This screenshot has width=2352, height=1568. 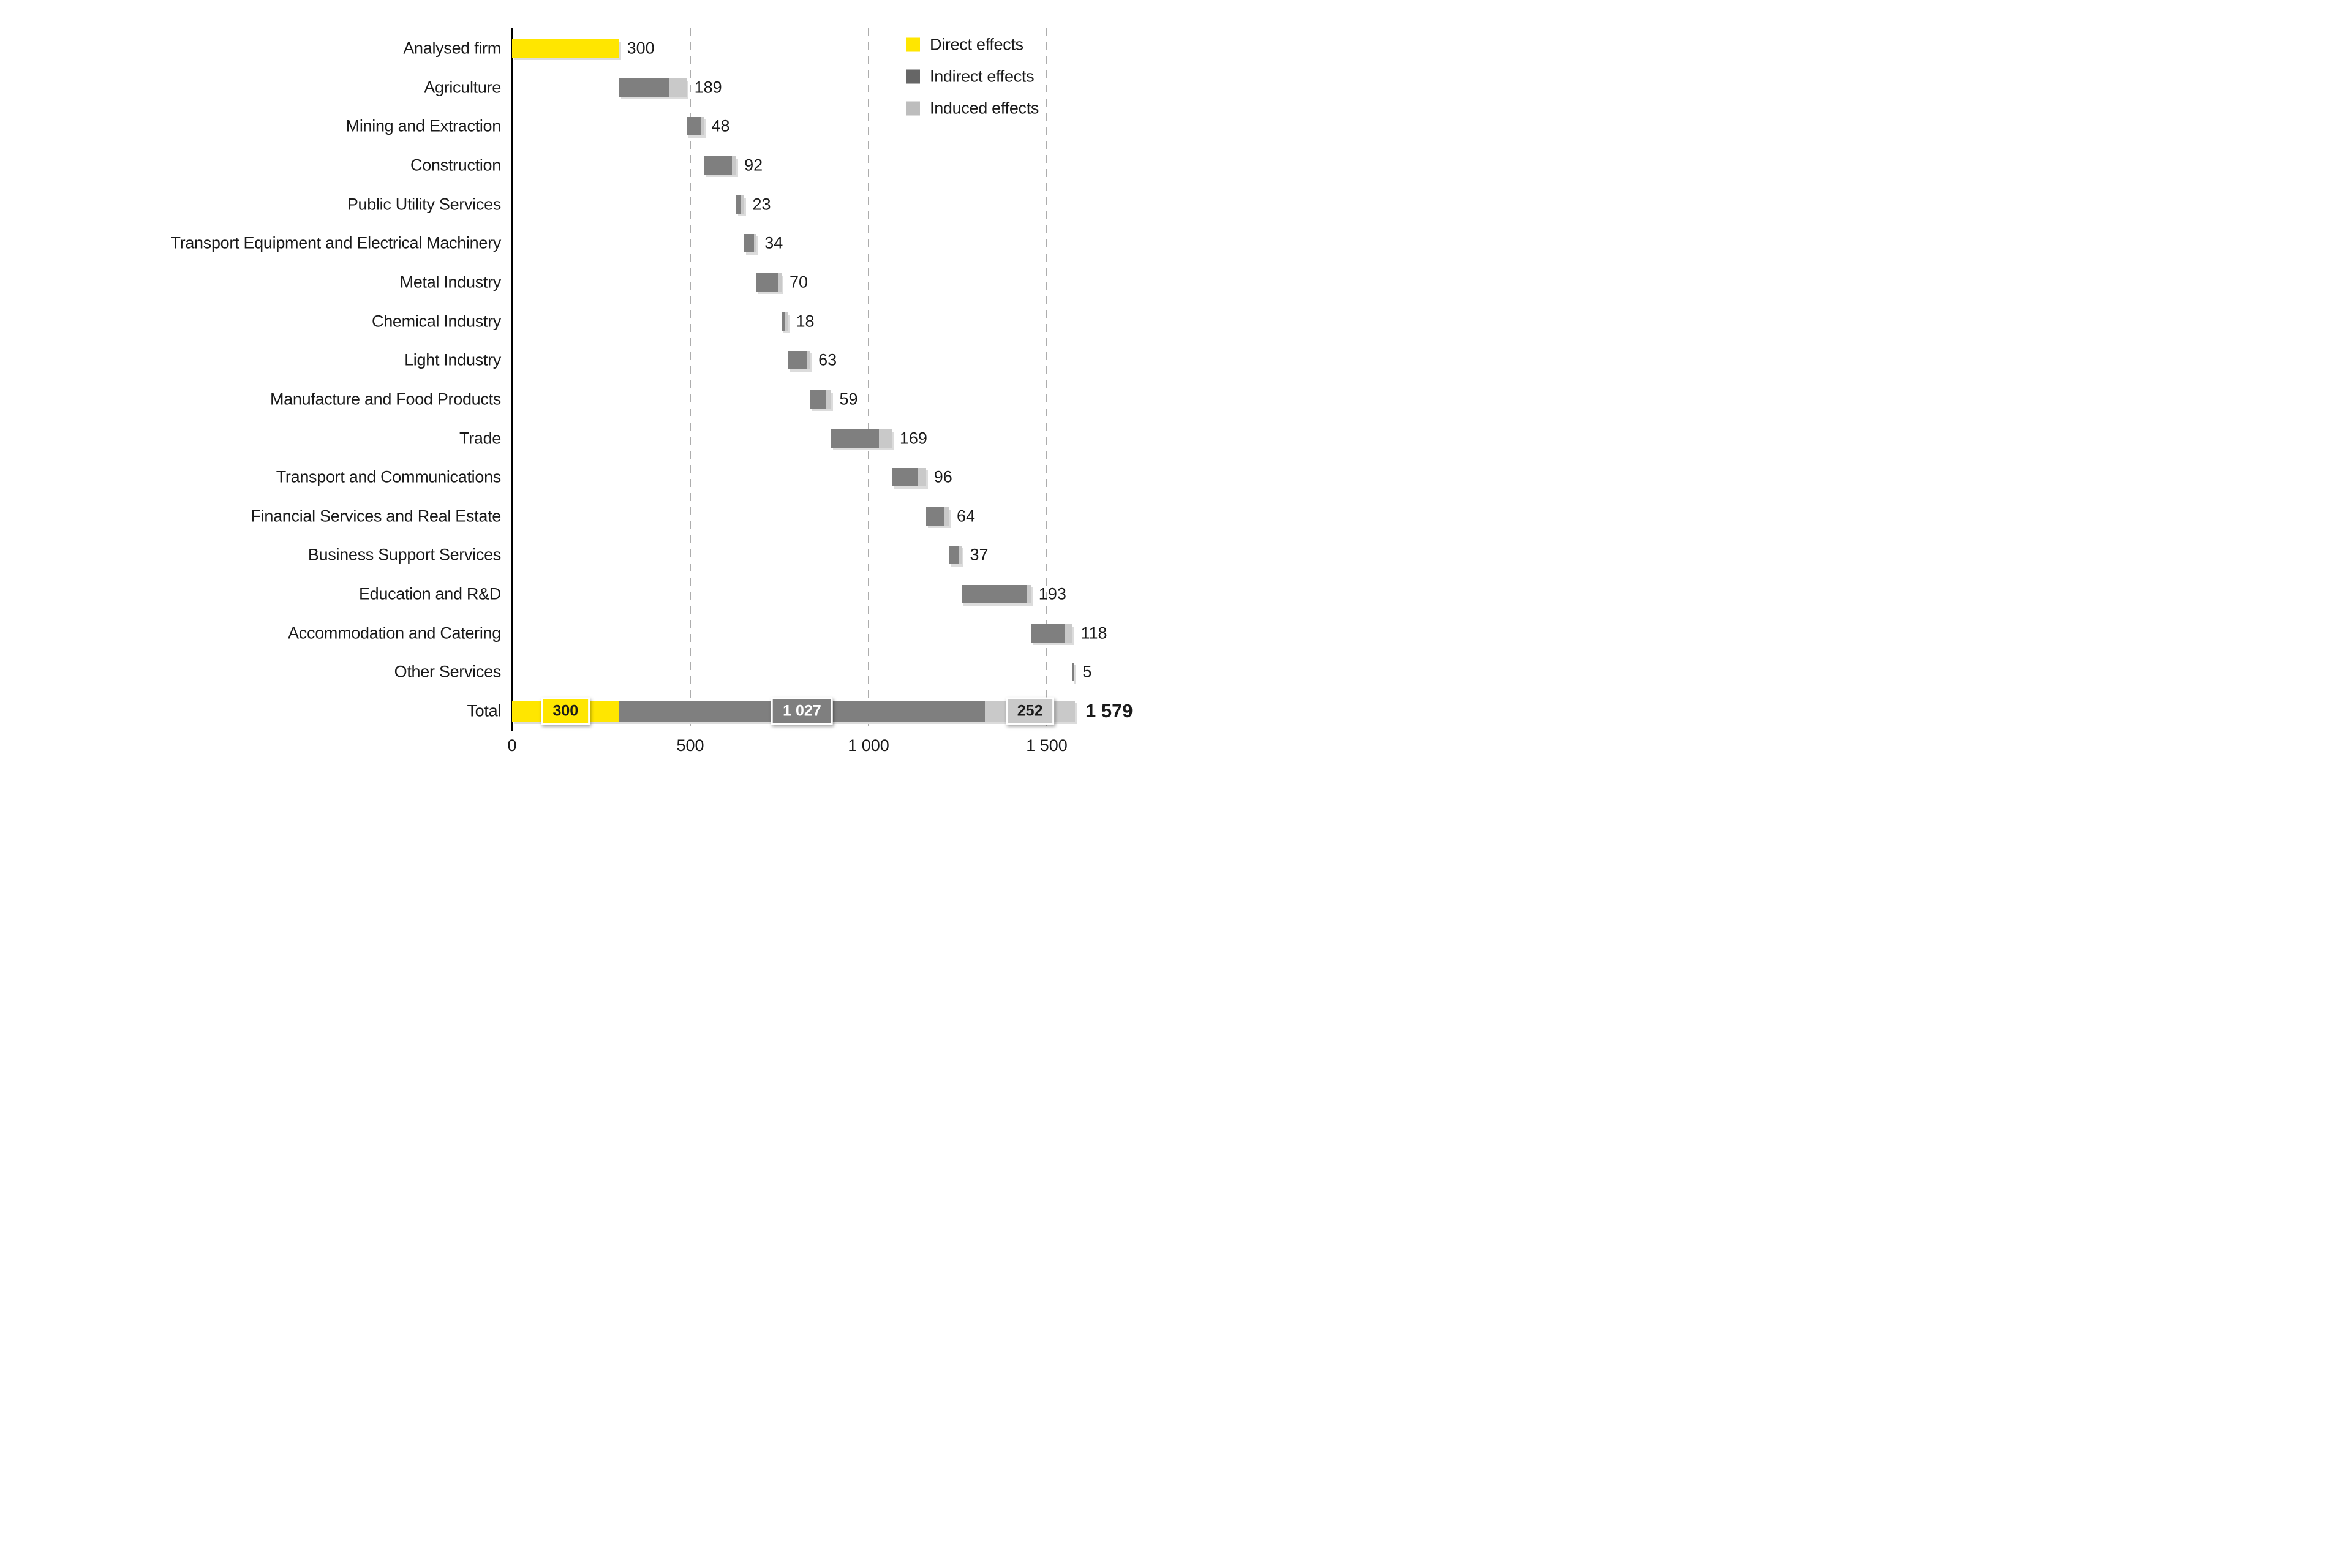 What do you see at coordinates (708, 88) in the screenshot?
I see `value-label: 189` at bounding box center [708, 88].